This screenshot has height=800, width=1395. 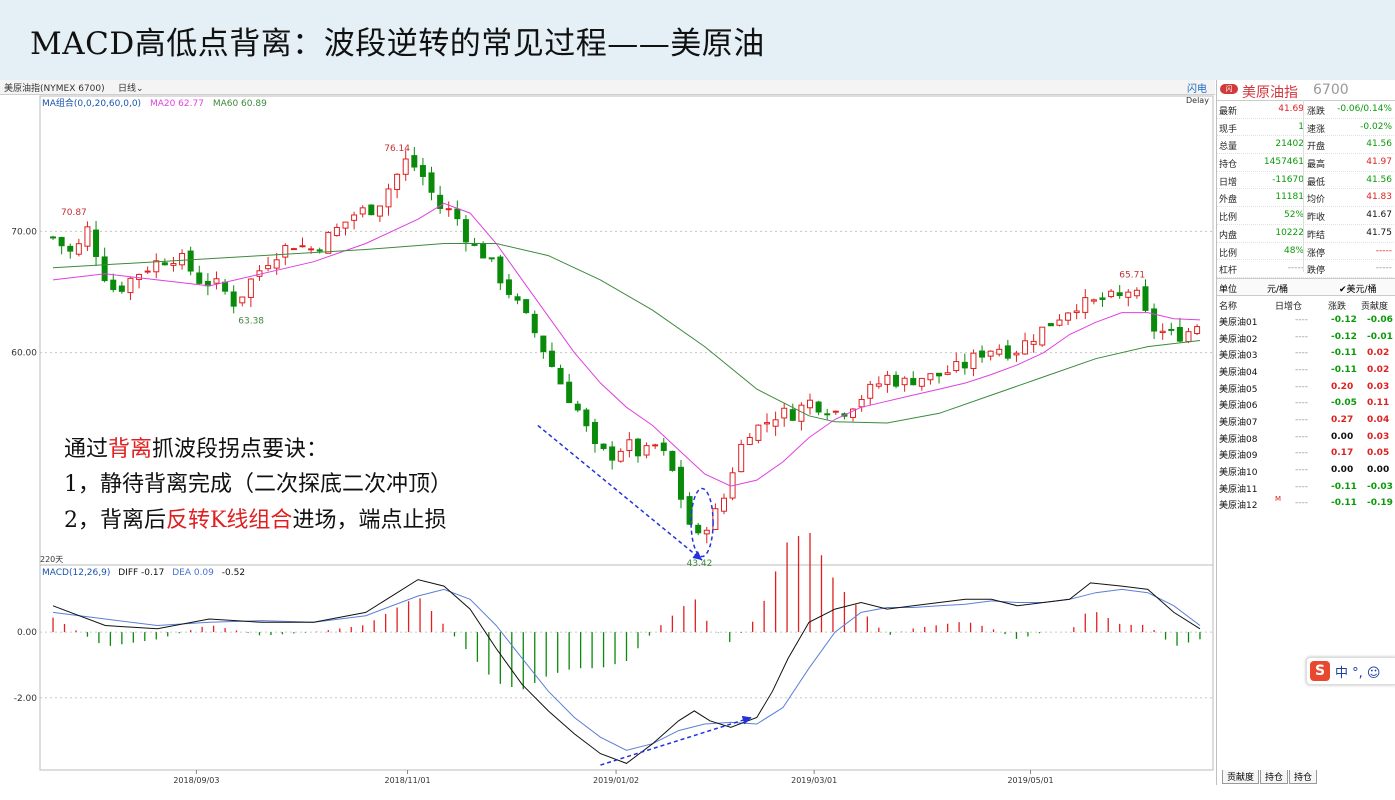 I want to click on quote-value: 1, so click(x=1301, y=126).